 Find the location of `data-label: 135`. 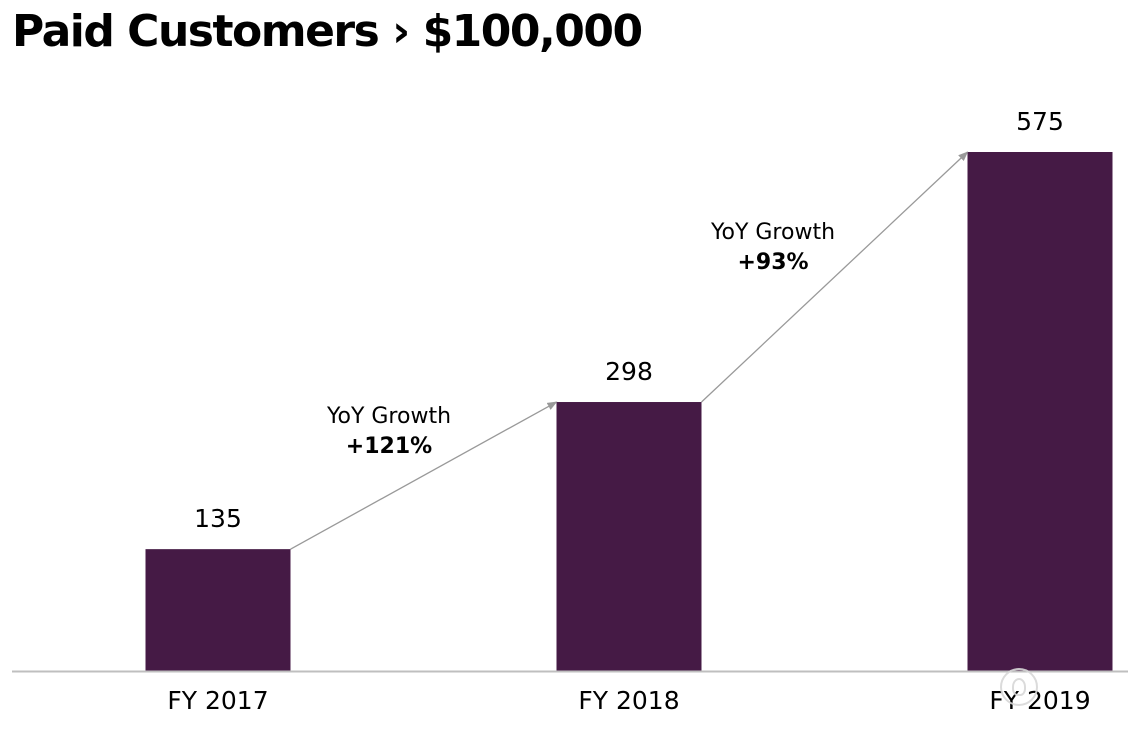

data-label: 135 is located at coordinates (218, 518).